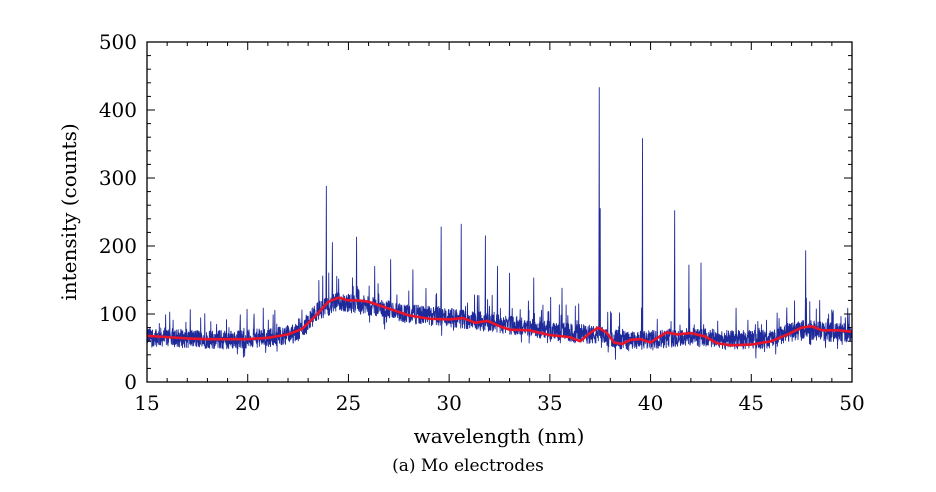 Image resolution: width=936 pixels, height=492 pixels. I want to click on y-tick-label: 400, so click(118, 110).